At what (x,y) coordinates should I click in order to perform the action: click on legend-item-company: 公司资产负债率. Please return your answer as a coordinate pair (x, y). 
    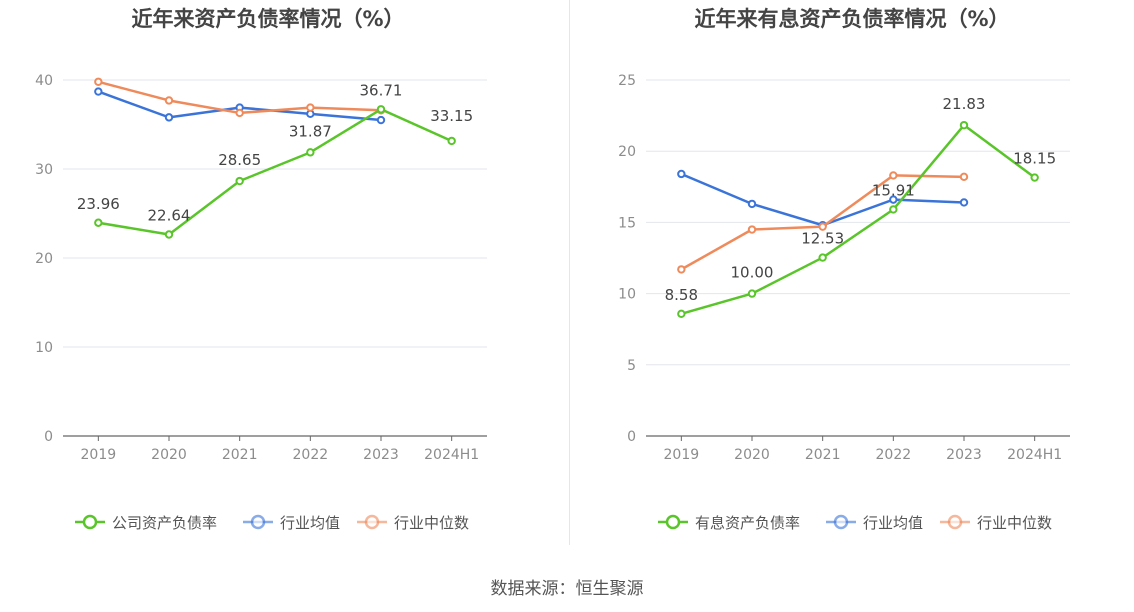
    Looking at the image, I should click on (146, 523).